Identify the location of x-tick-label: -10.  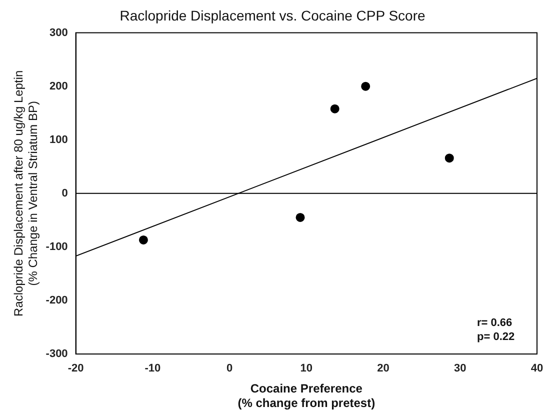
(152, 368).